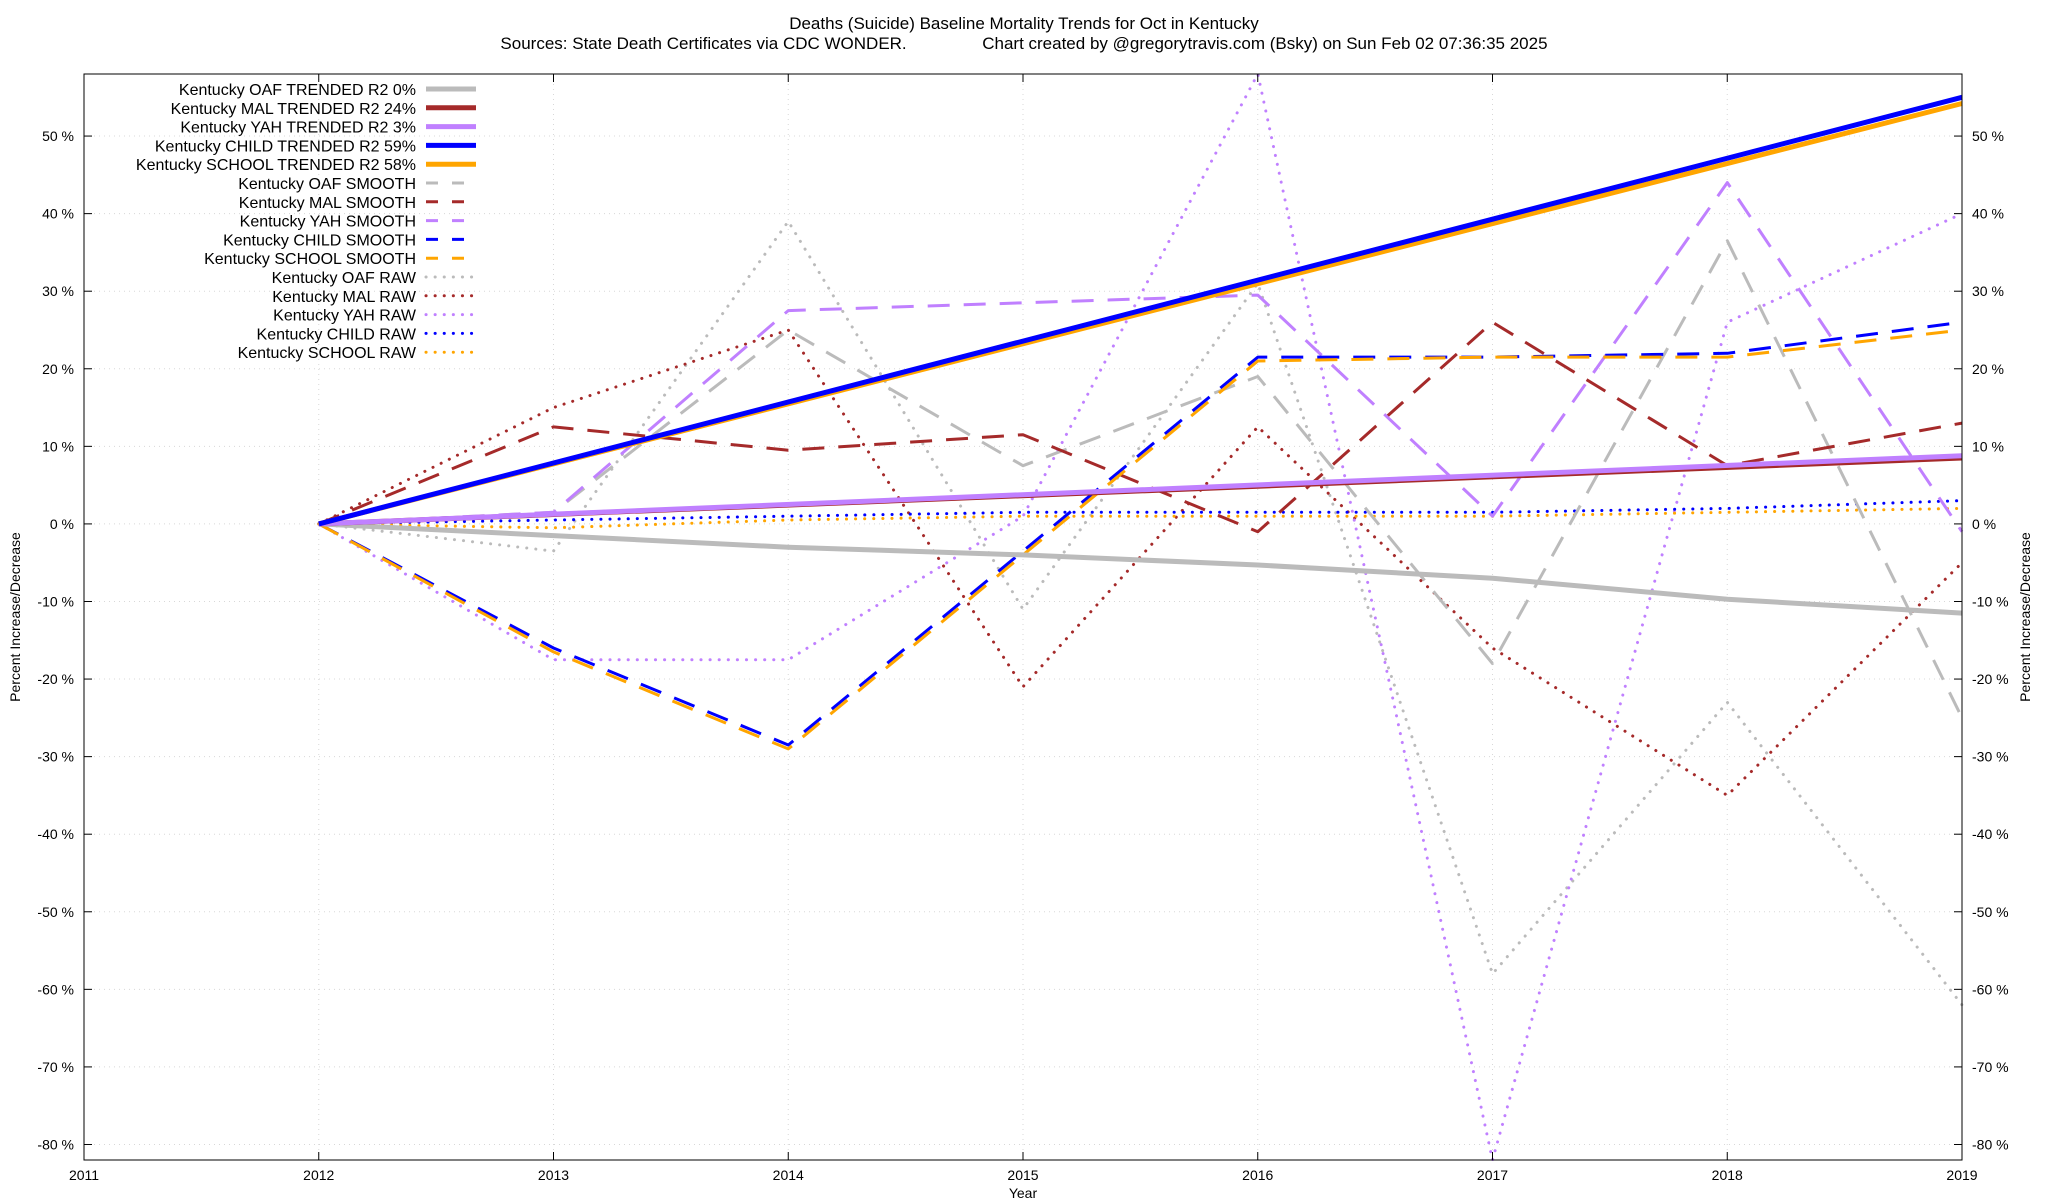  I want to click on y-tick-label-left: -40 %, so click(55, 834).